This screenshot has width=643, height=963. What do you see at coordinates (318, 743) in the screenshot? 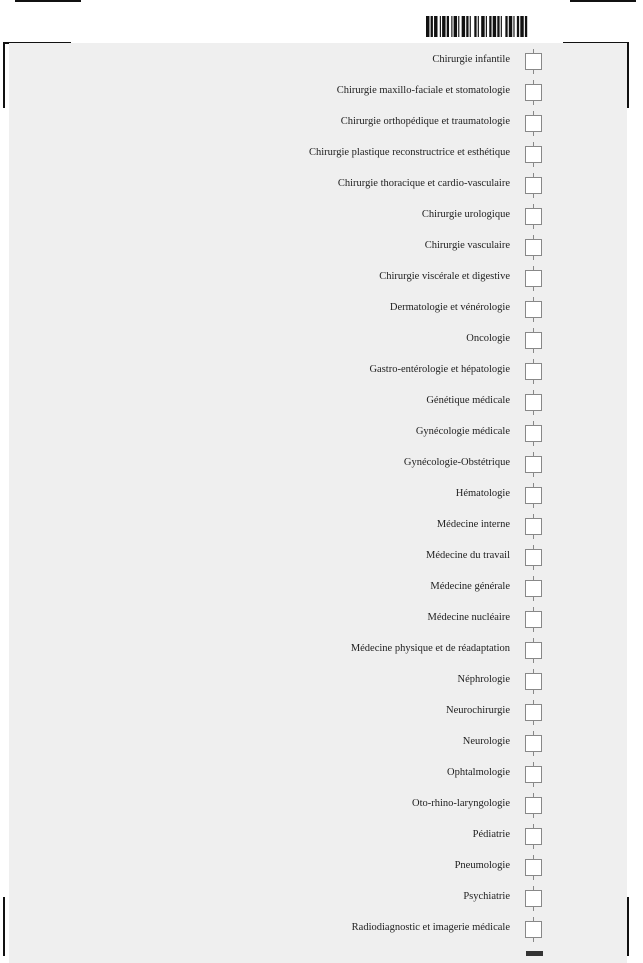
I see `list-item: Neurologie` at bounding box center [318, 743].